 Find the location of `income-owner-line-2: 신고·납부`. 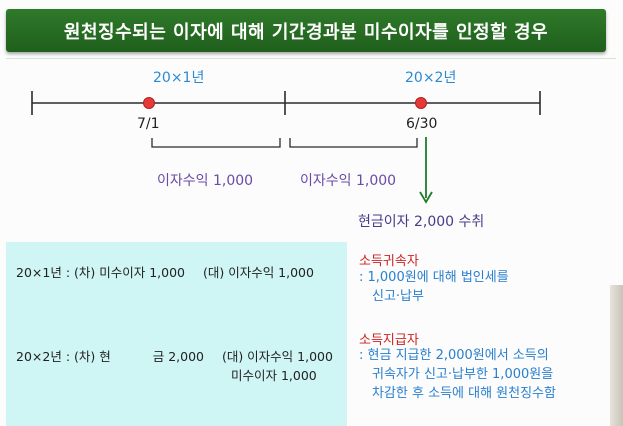

income-owner-line-2: 신고·납부 is located at coordinates (398, 296).